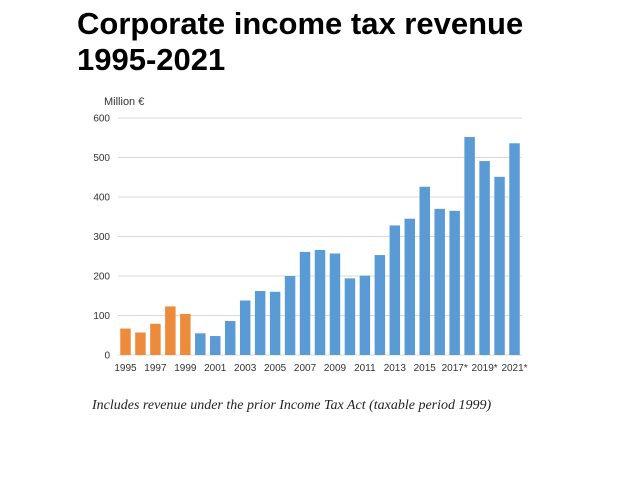 The width and height of the screenshot is (638, 486). Describe the element at coordinates (275, 368) in the screenshot. I see `x-tick-label: 2005` at that location.